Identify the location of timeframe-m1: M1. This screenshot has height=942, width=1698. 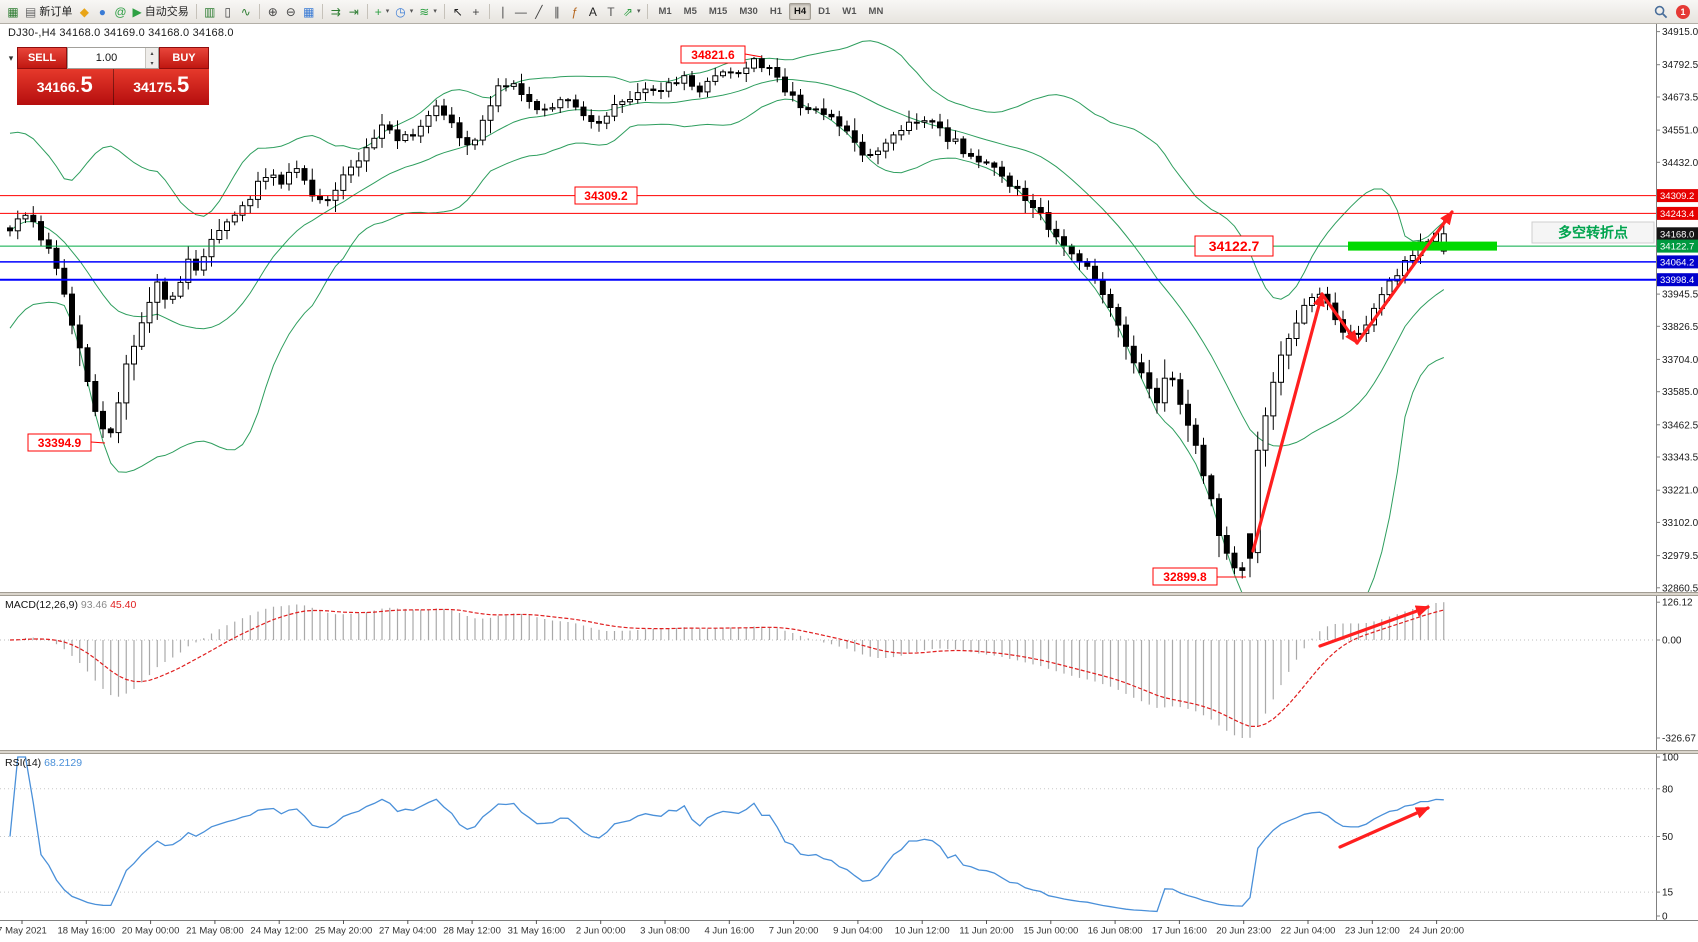
(665, 11).